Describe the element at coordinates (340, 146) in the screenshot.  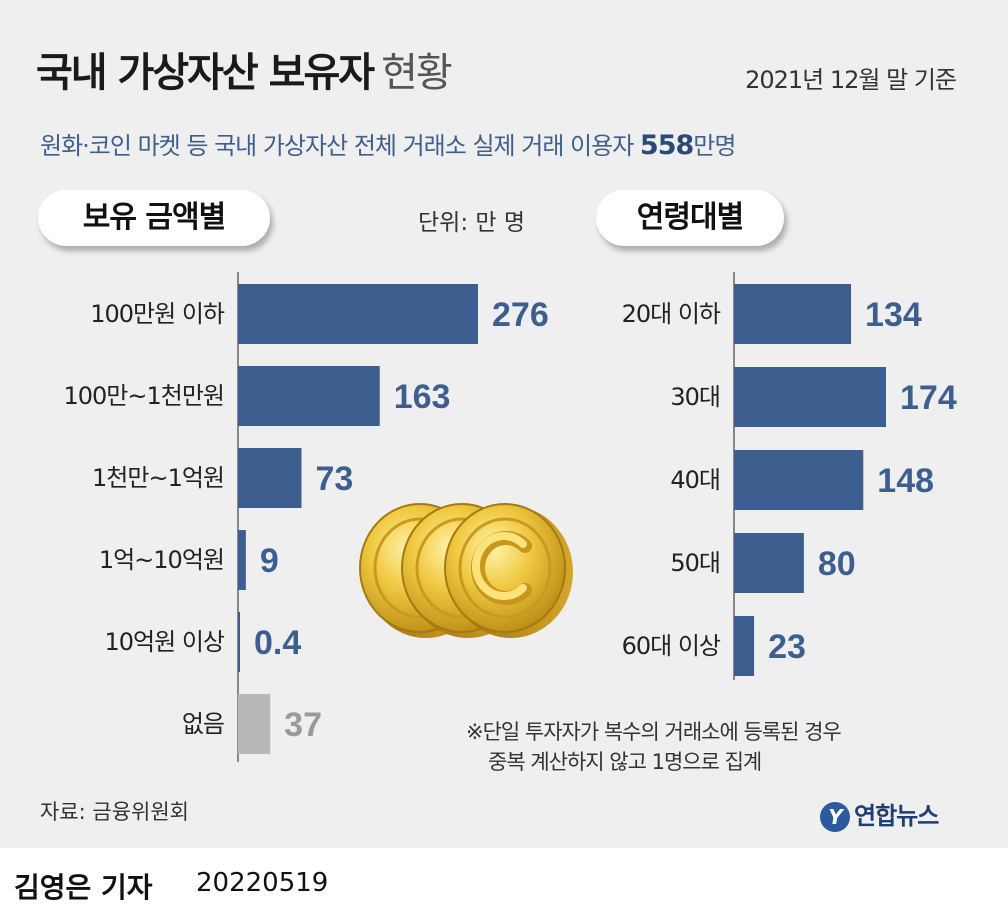
I see `subtitle-prefix: 원화·코인 마켓 등 국내 가상자산 전체 거래소 실제 거래 이용자` at that location.